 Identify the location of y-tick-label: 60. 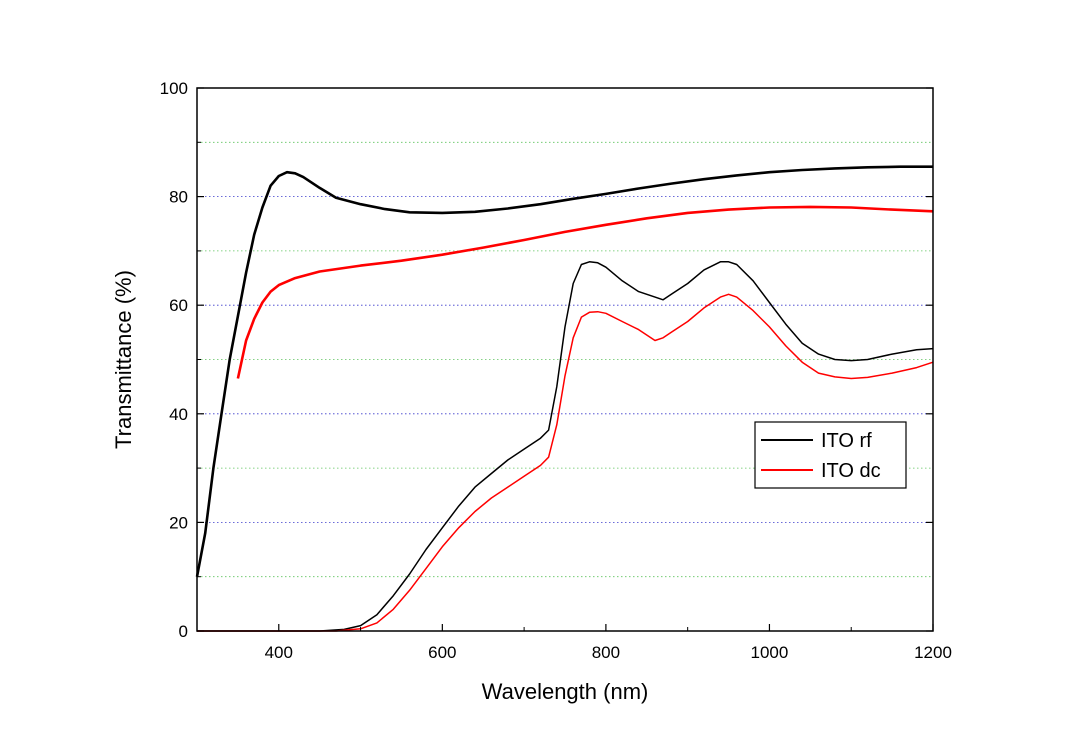
(178, 305).